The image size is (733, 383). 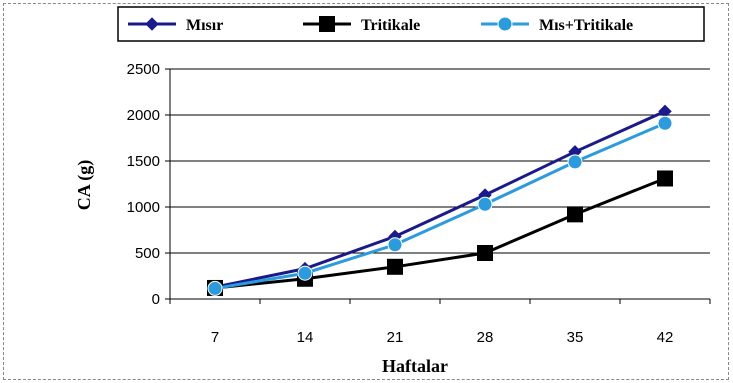 What do you see at coordinates (390, 25) in the screenshot?
I see `legend-label: Tritikale` at bounding box center [390, 25].